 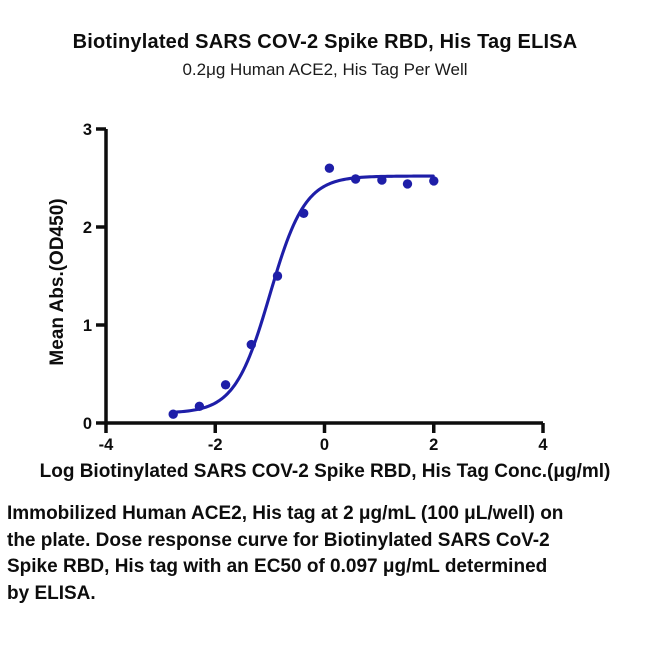 What do you see at coordinates (51, 593) in the screenshot?
I see `caption-line: by ELISA.` at bounding box center [51, 593].